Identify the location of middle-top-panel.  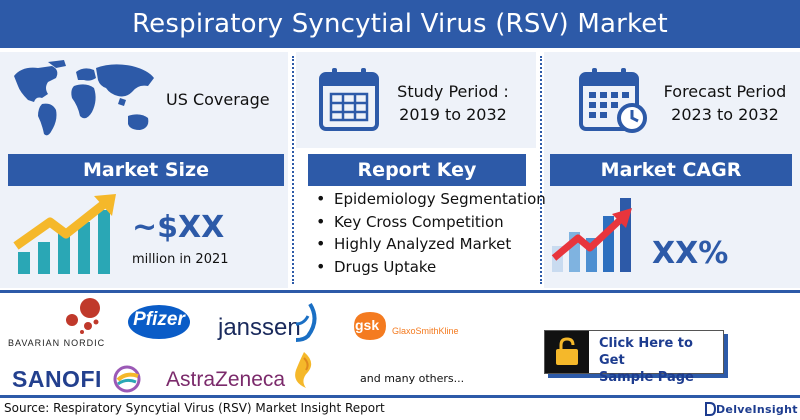
(416, 100).